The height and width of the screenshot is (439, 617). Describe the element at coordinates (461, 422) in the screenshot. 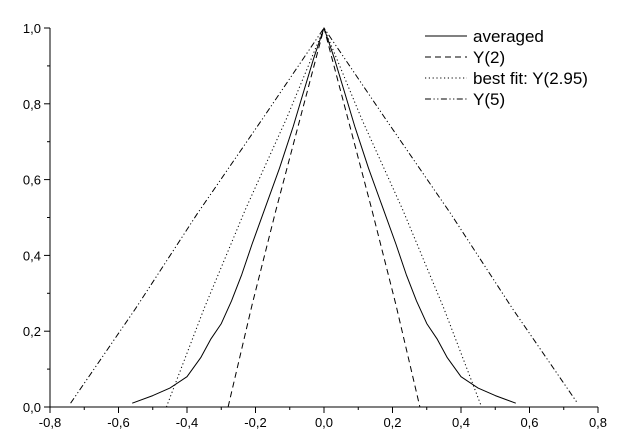

I see `x-tick-label: 0,4` at that location.